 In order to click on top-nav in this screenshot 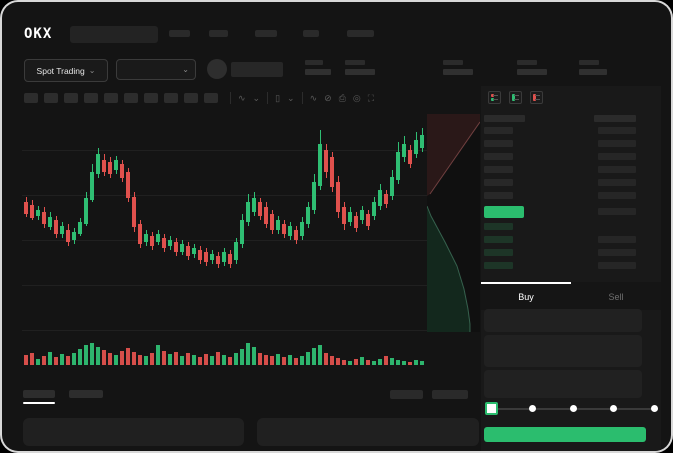, I will do `click(271, 33)`.